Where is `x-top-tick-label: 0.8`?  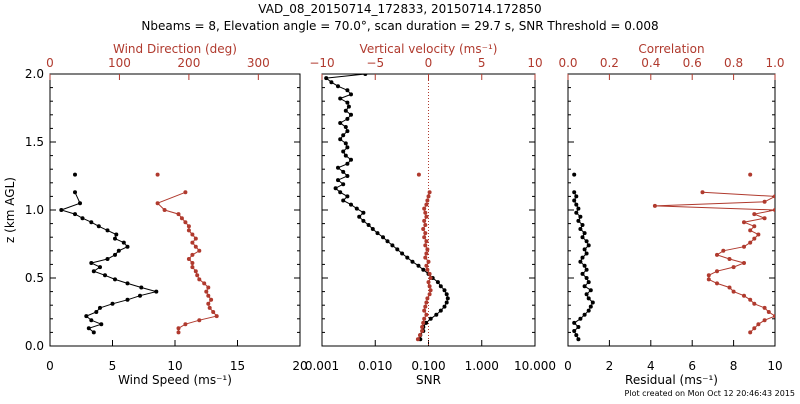
x-top-tick-label: 0.8 is located at coordinates (733, 63).